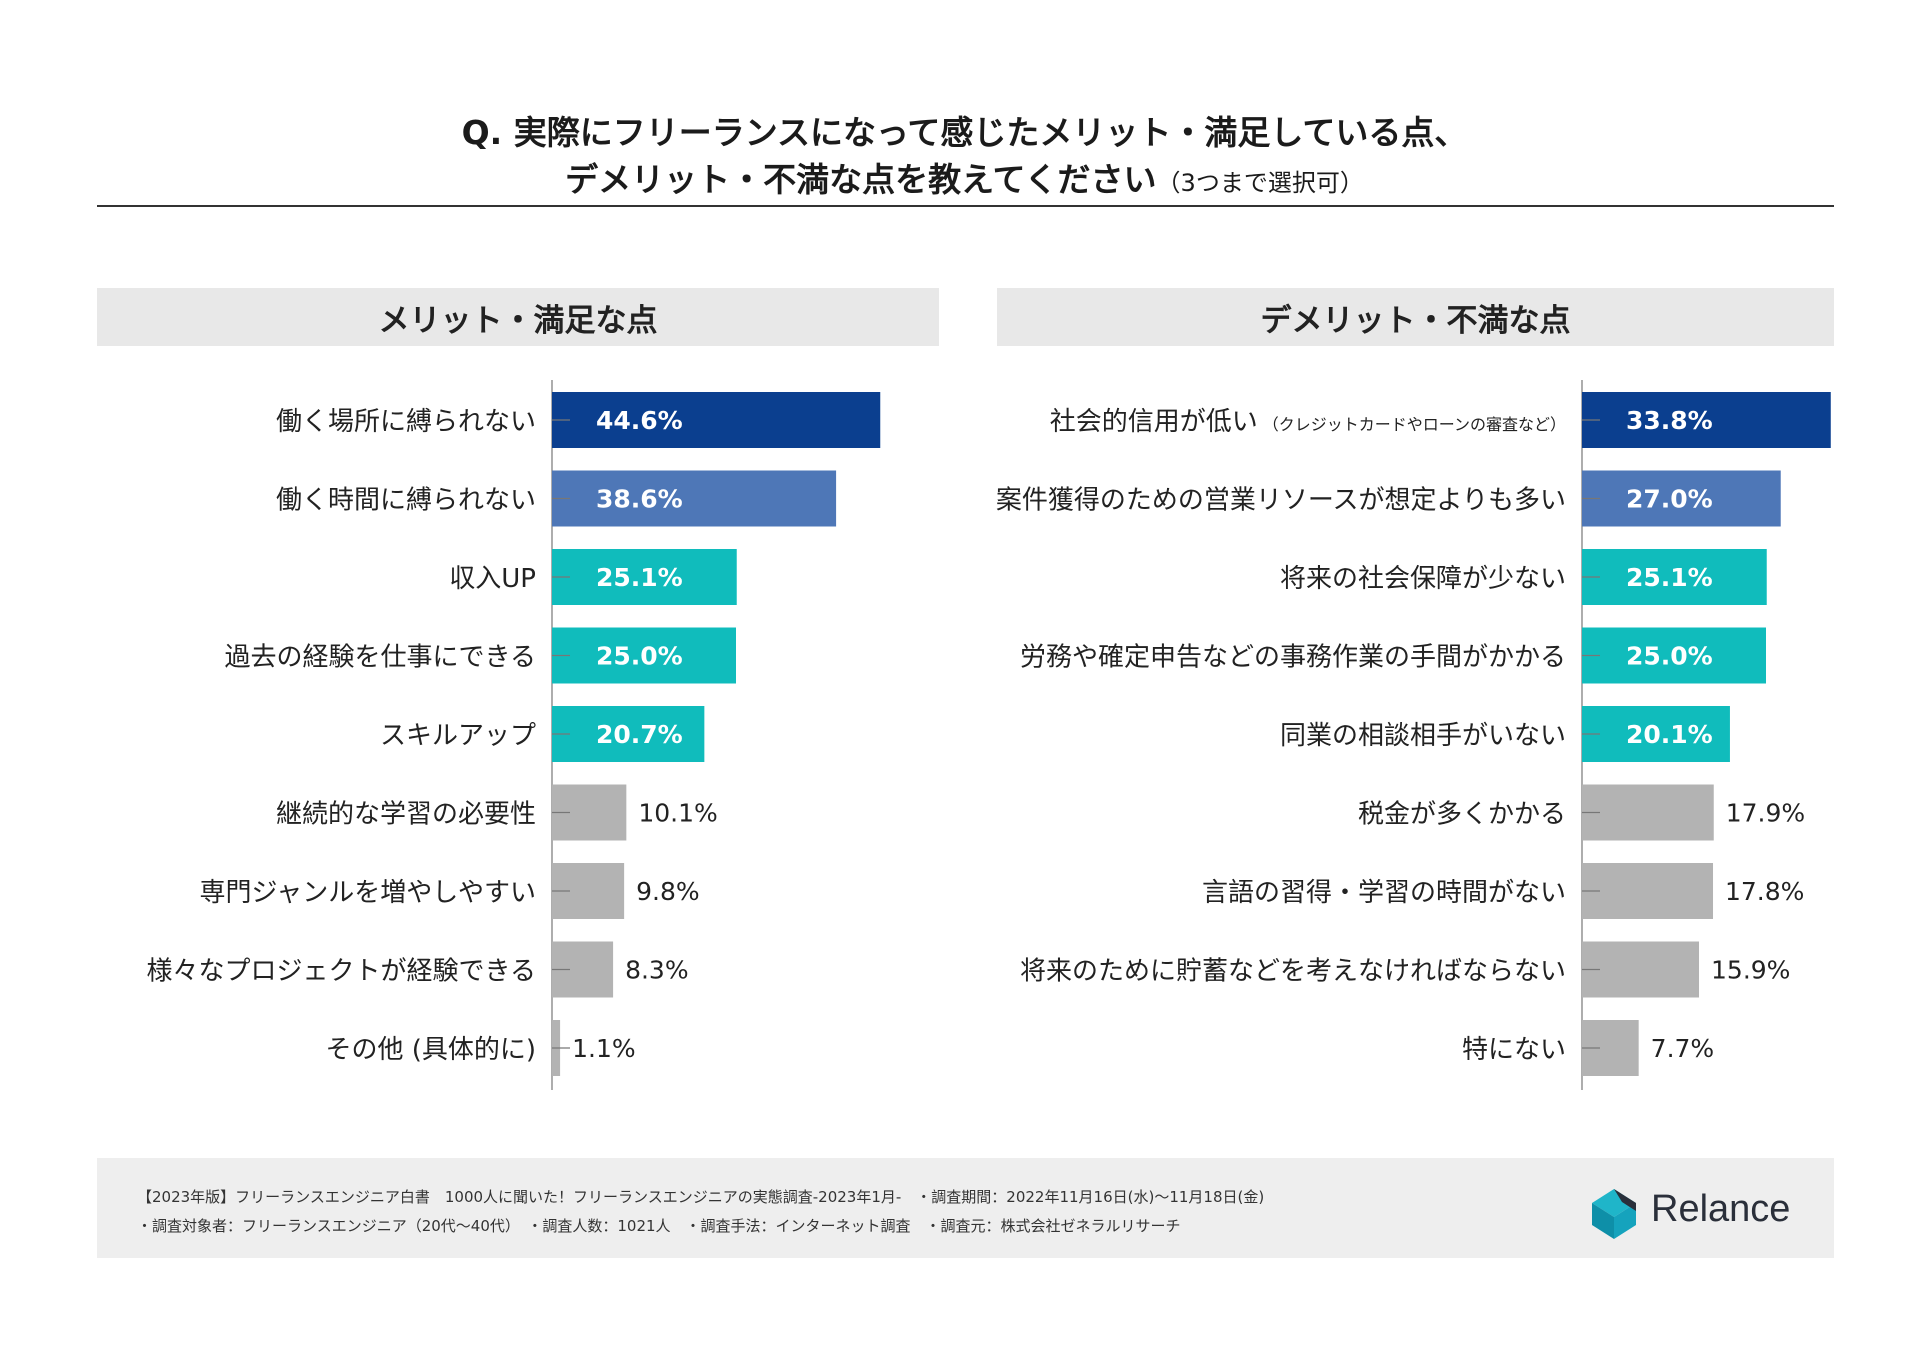  I want to click on right-category-text-7: 言語の習得・学習の時間がない, so click(1384, 893).